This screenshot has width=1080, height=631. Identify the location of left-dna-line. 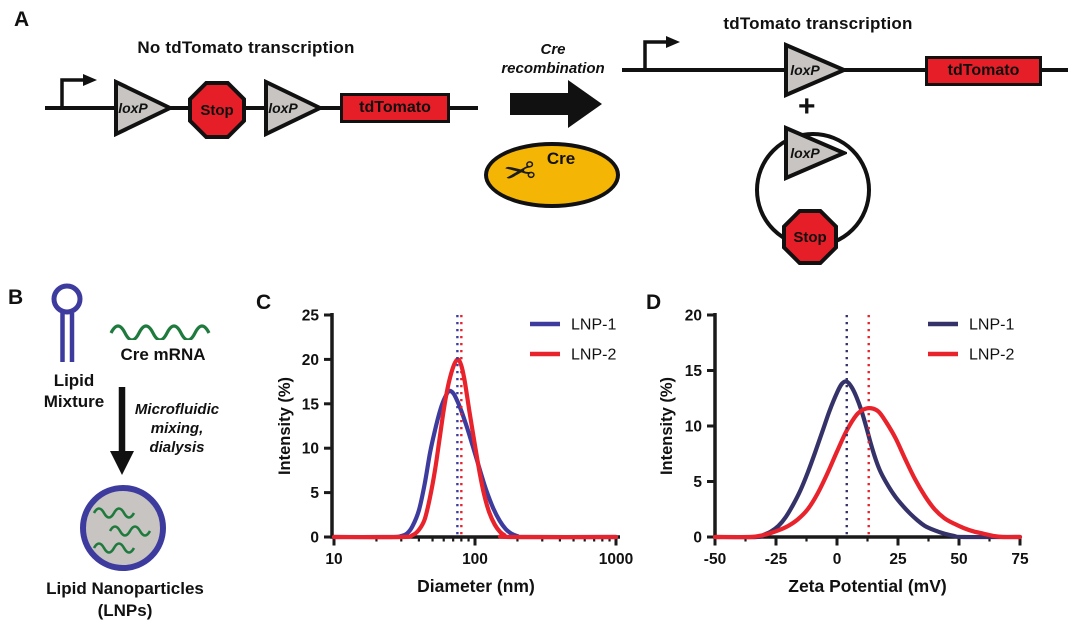
(261, 108).